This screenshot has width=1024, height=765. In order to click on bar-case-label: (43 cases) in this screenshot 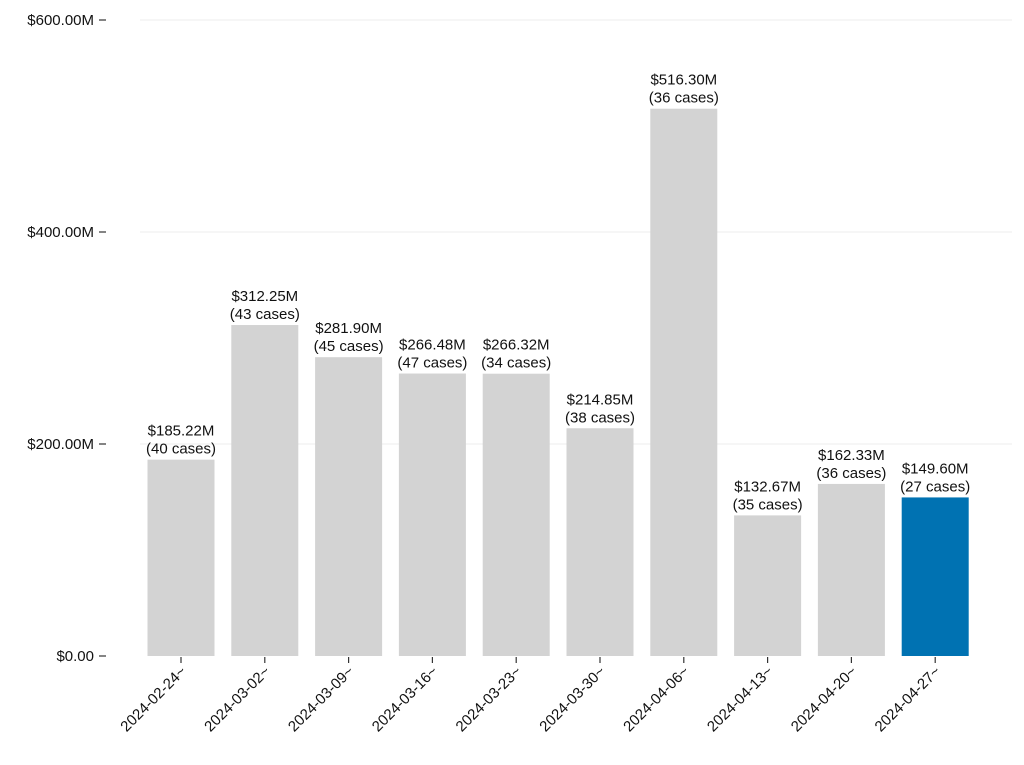, I will do `click(265, 314)`.